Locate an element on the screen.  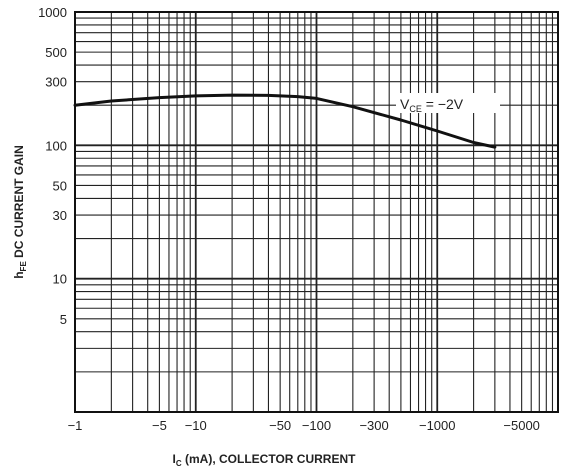
annotation-group: VCE = −2V is located at coordinates (448, 103).